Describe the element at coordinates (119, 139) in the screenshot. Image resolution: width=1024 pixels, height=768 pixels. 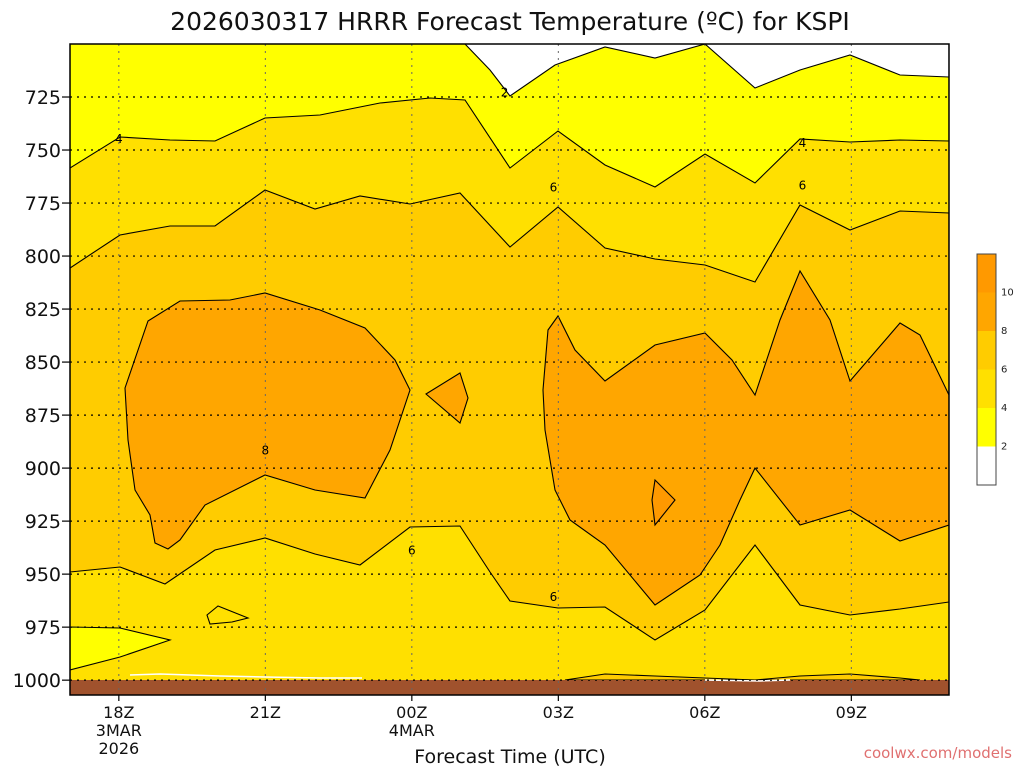
I see `contour-label-4-1: 4` at that location.